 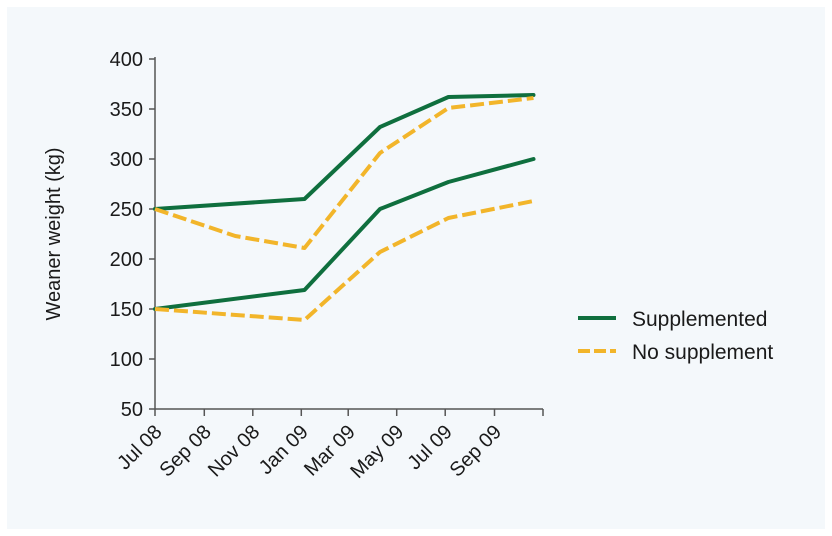 What do you see at coordinates (126, 160) in the screenshot?
I see `y-tick-label: 300` at bounding box center [126, 160].